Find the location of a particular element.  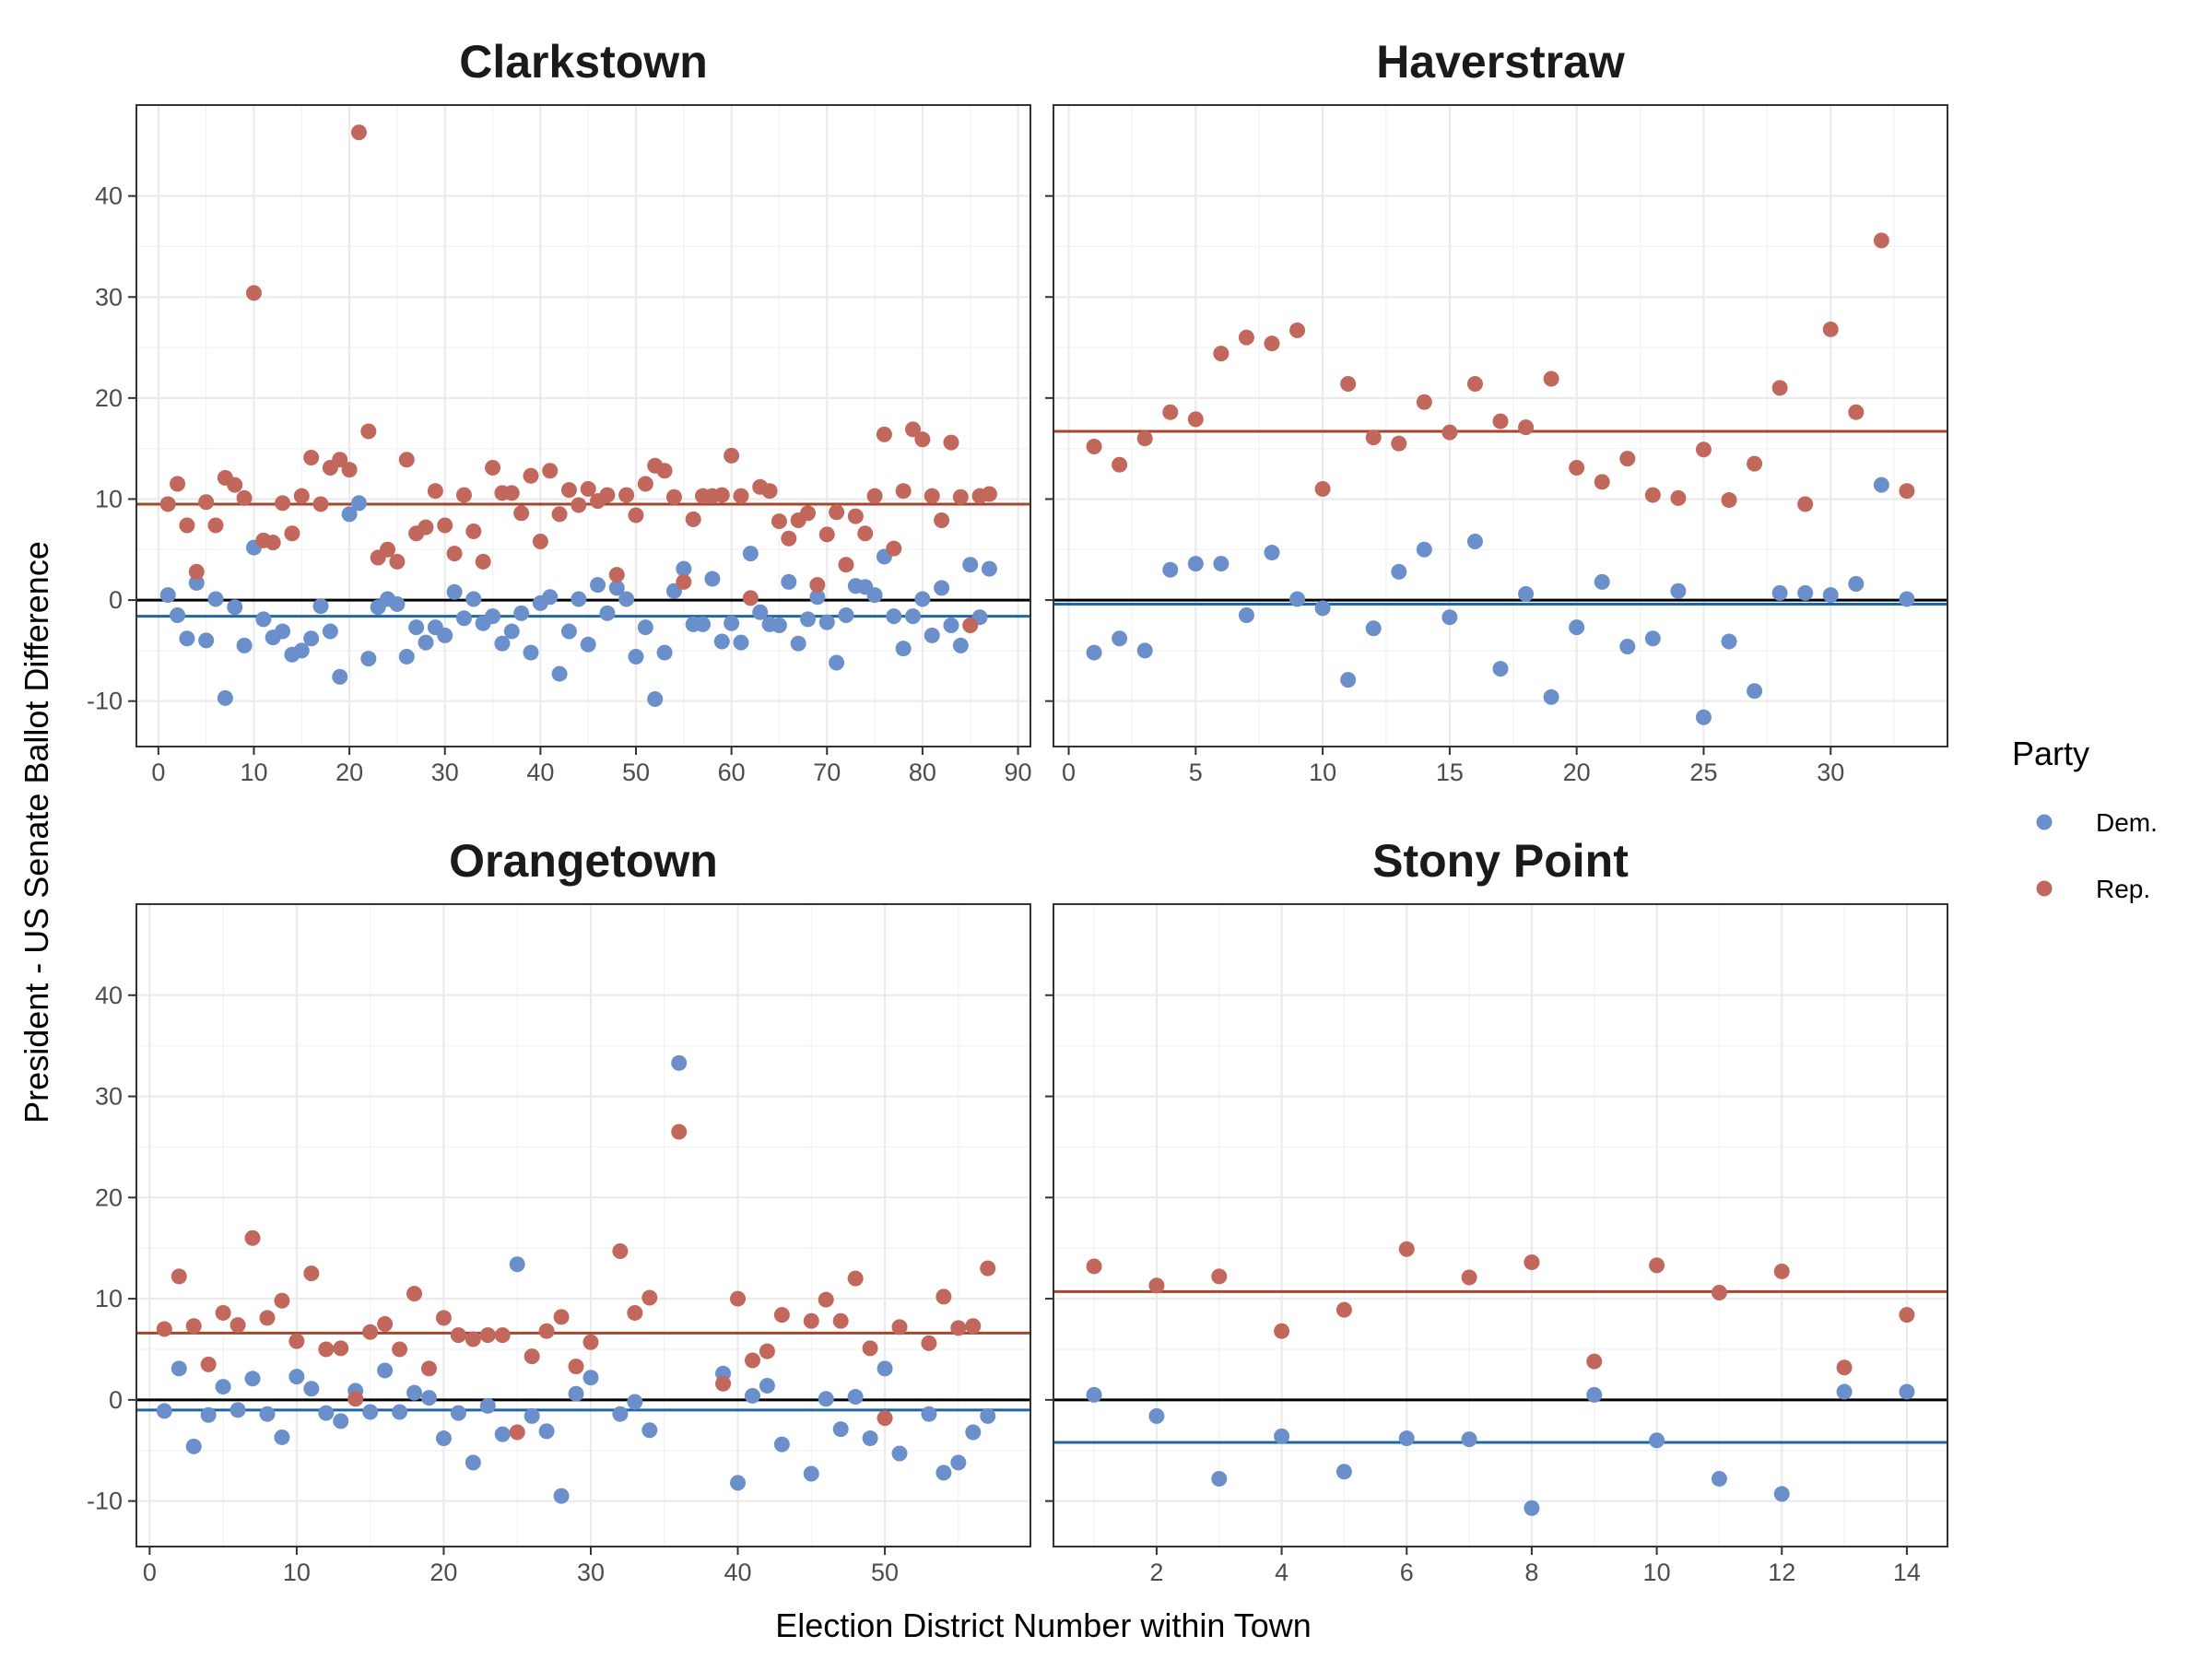

x-tick-label: 20 is located at coordinates (443, 1572).